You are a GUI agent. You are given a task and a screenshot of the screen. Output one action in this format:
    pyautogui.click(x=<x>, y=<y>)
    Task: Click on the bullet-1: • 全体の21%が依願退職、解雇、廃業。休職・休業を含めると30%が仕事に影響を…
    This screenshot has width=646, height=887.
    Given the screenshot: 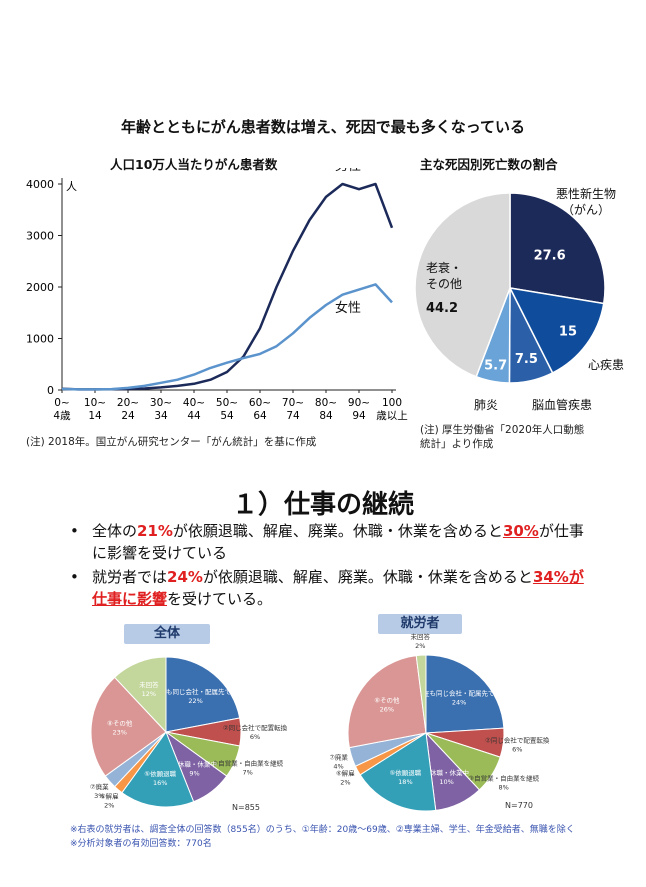 What is the action you would take?
    pyautogui.click(x=327, y=542)
    